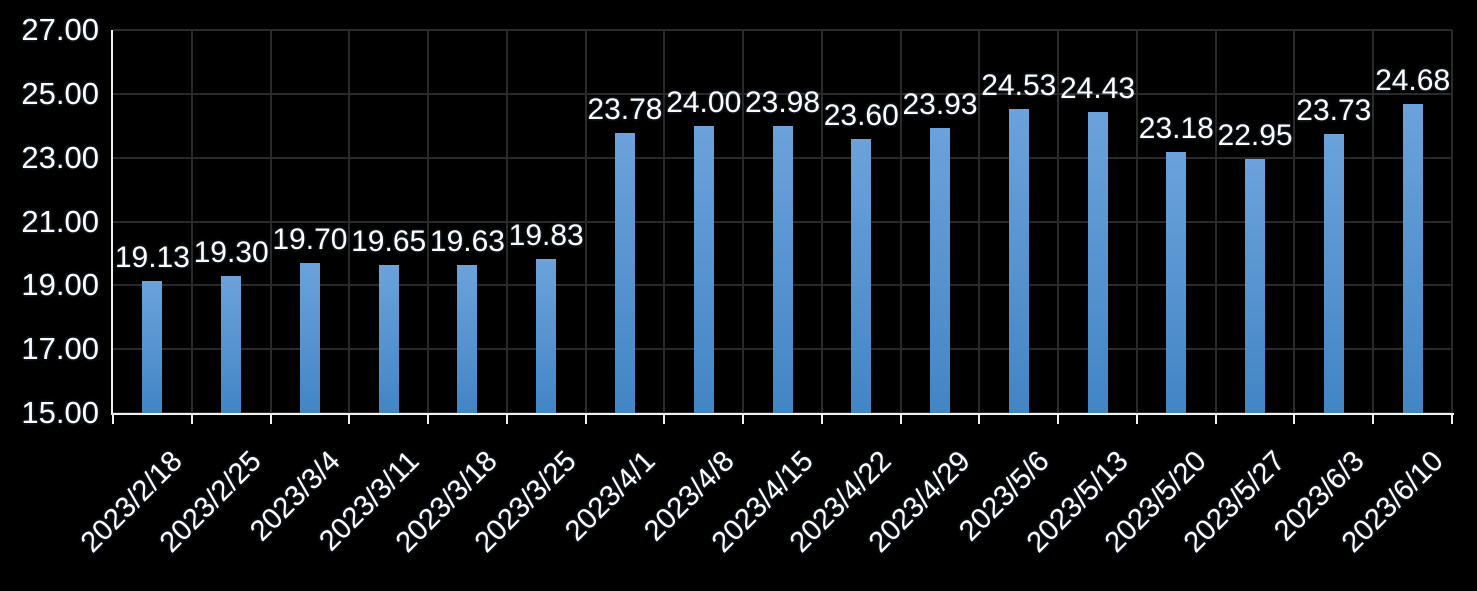  Describe the element at coordinates (231, 252) in the screenshot. I see `bar-value-label: 19.30` at that location.